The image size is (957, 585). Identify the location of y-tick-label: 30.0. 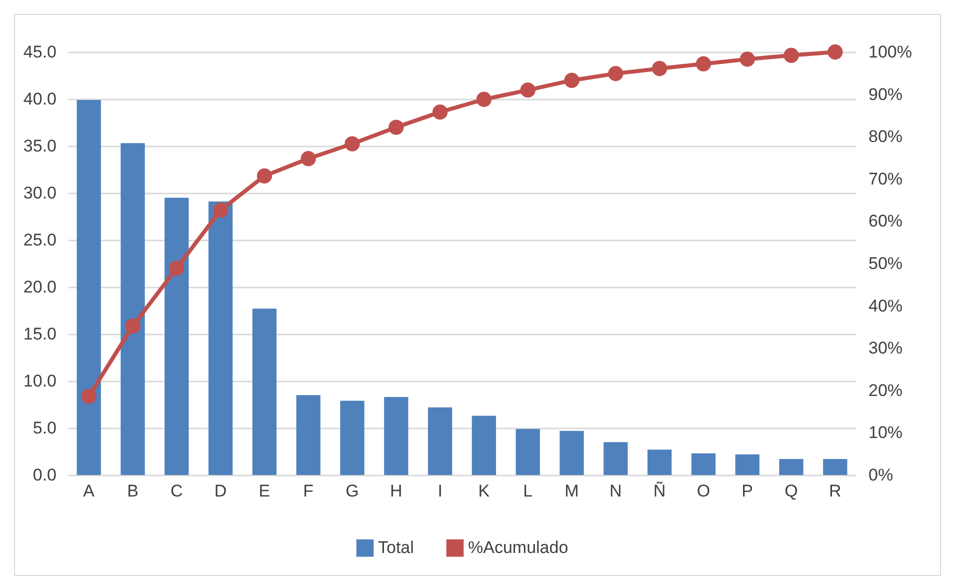
(39, 193).